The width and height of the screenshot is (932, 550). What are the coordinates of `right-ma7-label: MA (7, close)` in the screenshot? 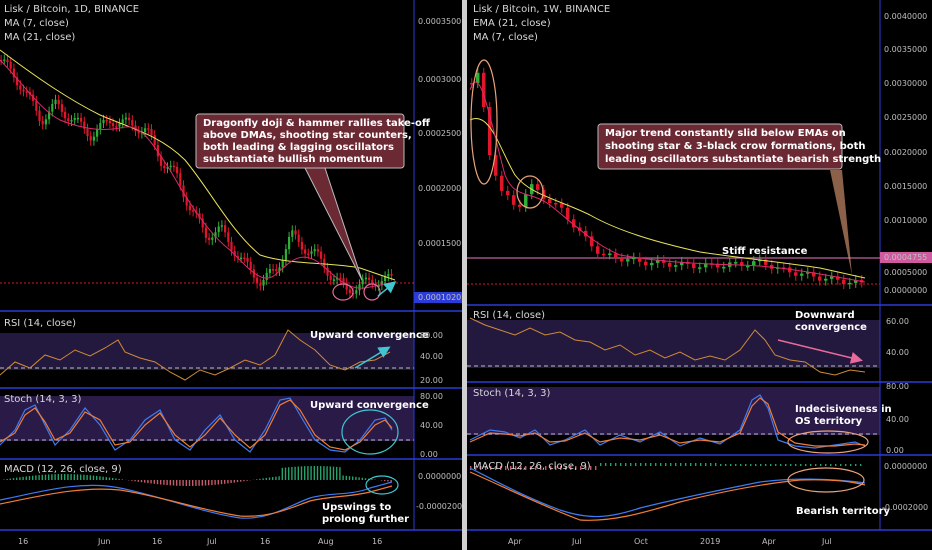 It's located at (505, 37).